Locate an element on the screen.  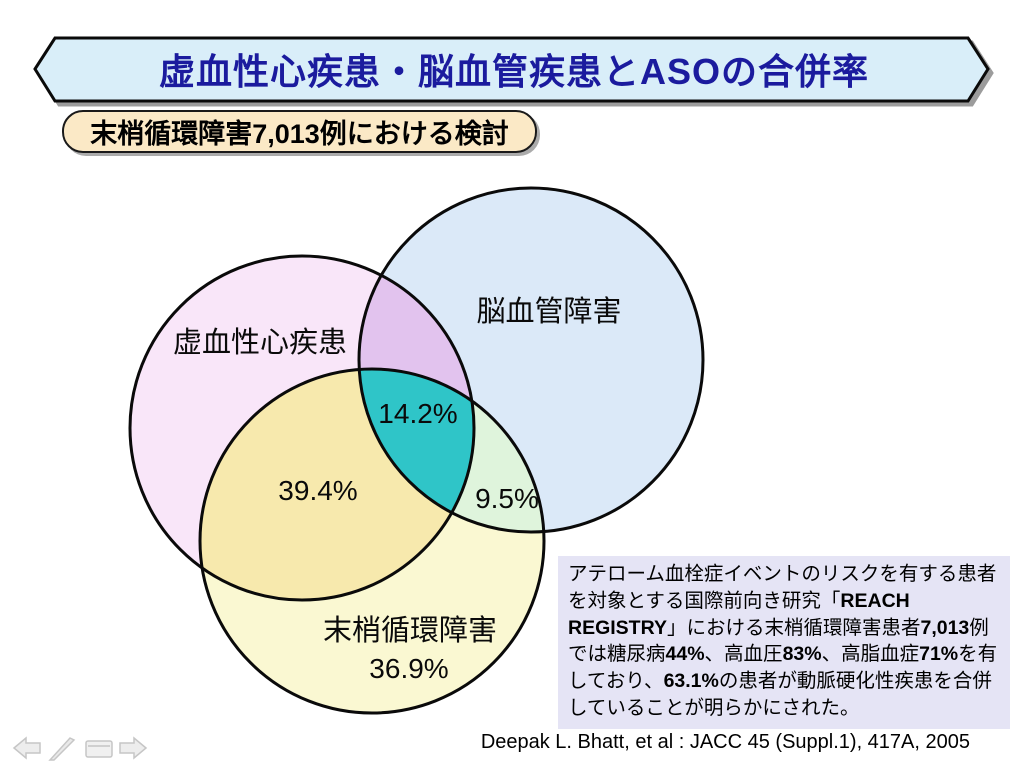
venn-value-ihd-pad: 39.4% is located at coordinates (317, 490).